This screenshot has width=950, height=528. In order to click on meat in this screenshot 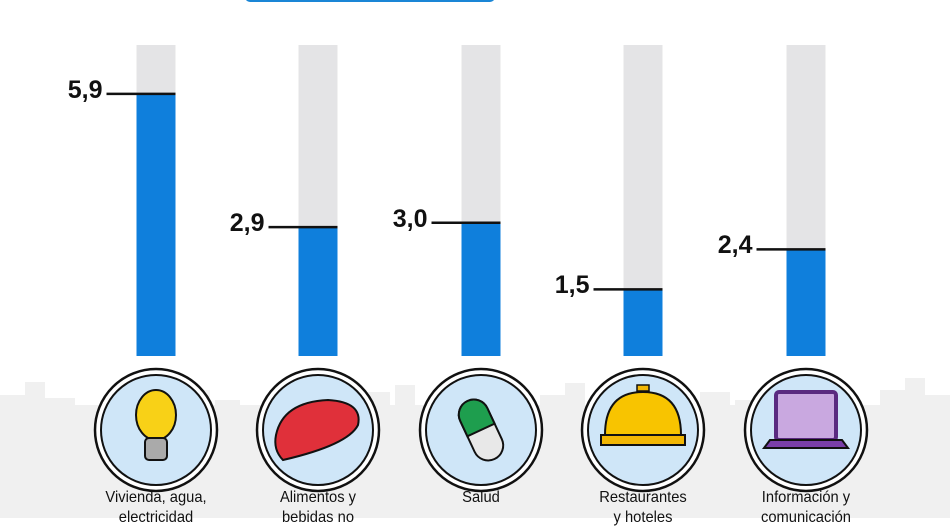, I will do `click(317, 430)`.